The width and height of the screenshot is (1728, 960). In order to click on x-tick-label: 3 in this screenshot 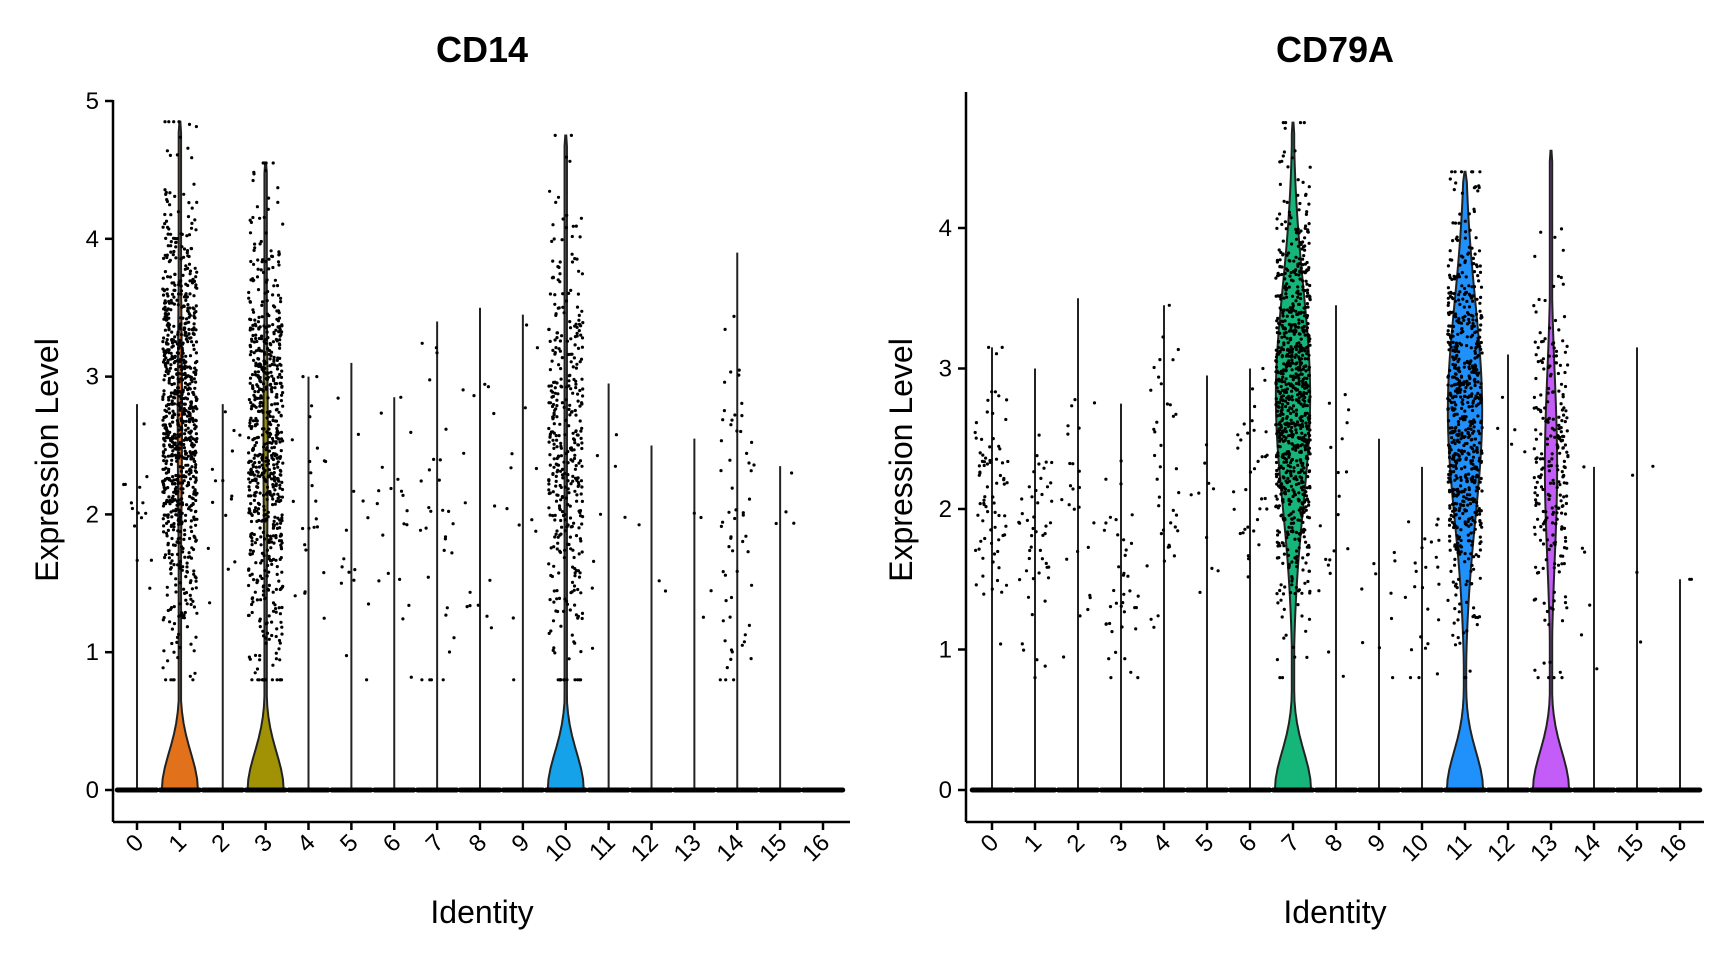, I will do `click(1119, 843)`.